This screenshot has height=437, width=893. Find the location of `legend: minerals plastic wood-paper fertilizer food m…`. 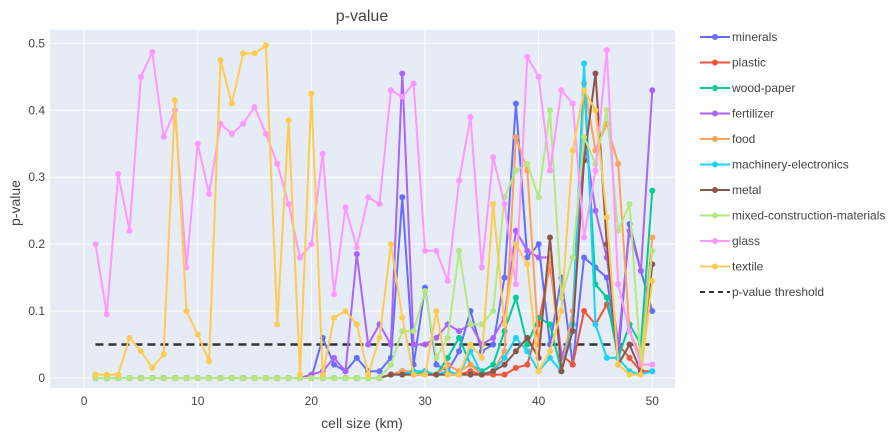

legend: minerals plastic wood-paper fertilizer food m… is located at coordinates (792, 164).